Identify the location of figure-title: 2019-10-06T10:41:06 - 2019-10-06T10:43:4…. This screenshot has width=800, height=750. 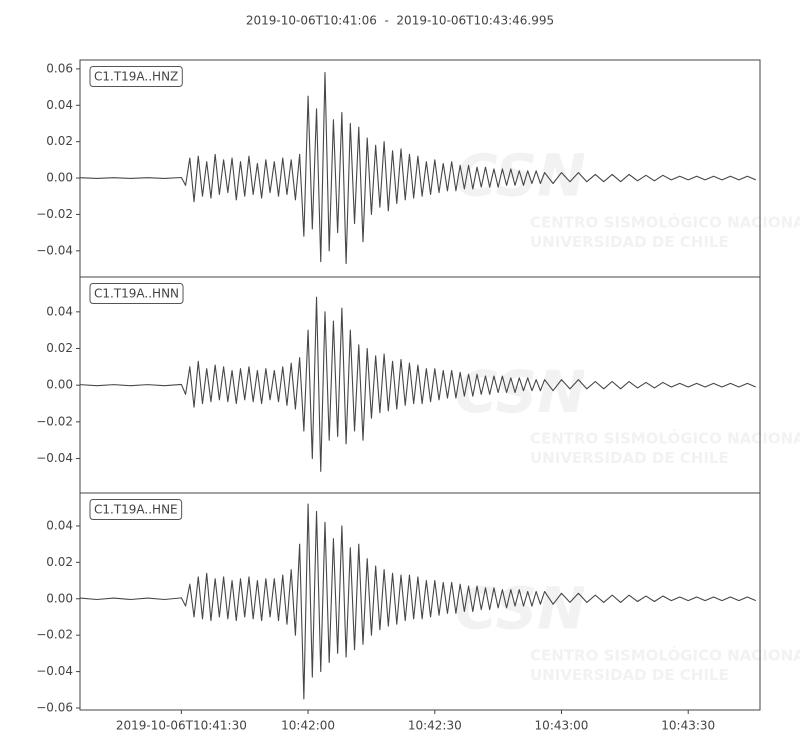
(400, 21).